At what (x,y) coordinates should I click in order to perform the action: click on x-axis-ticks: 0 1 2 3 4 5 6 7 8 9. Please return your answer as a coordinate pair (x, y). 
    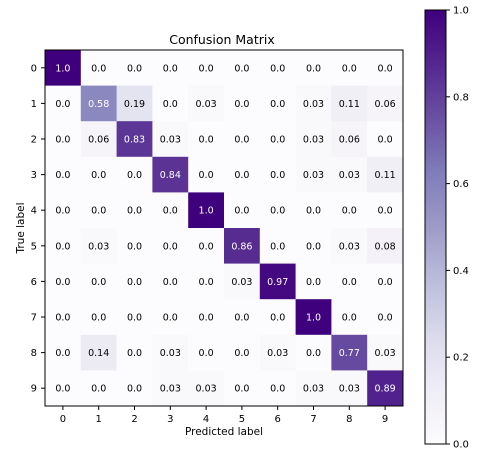
    Looking at the image, I should click on (224, 415).